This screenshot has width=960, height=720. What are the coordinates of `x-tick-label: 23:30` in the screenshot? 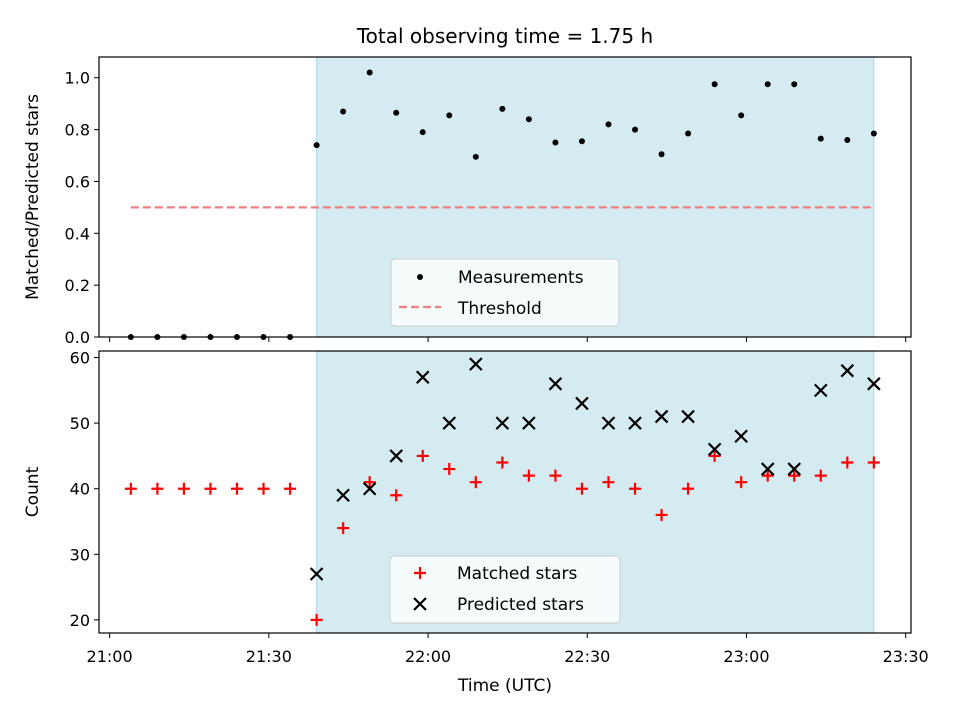 It's located at (906, 656).